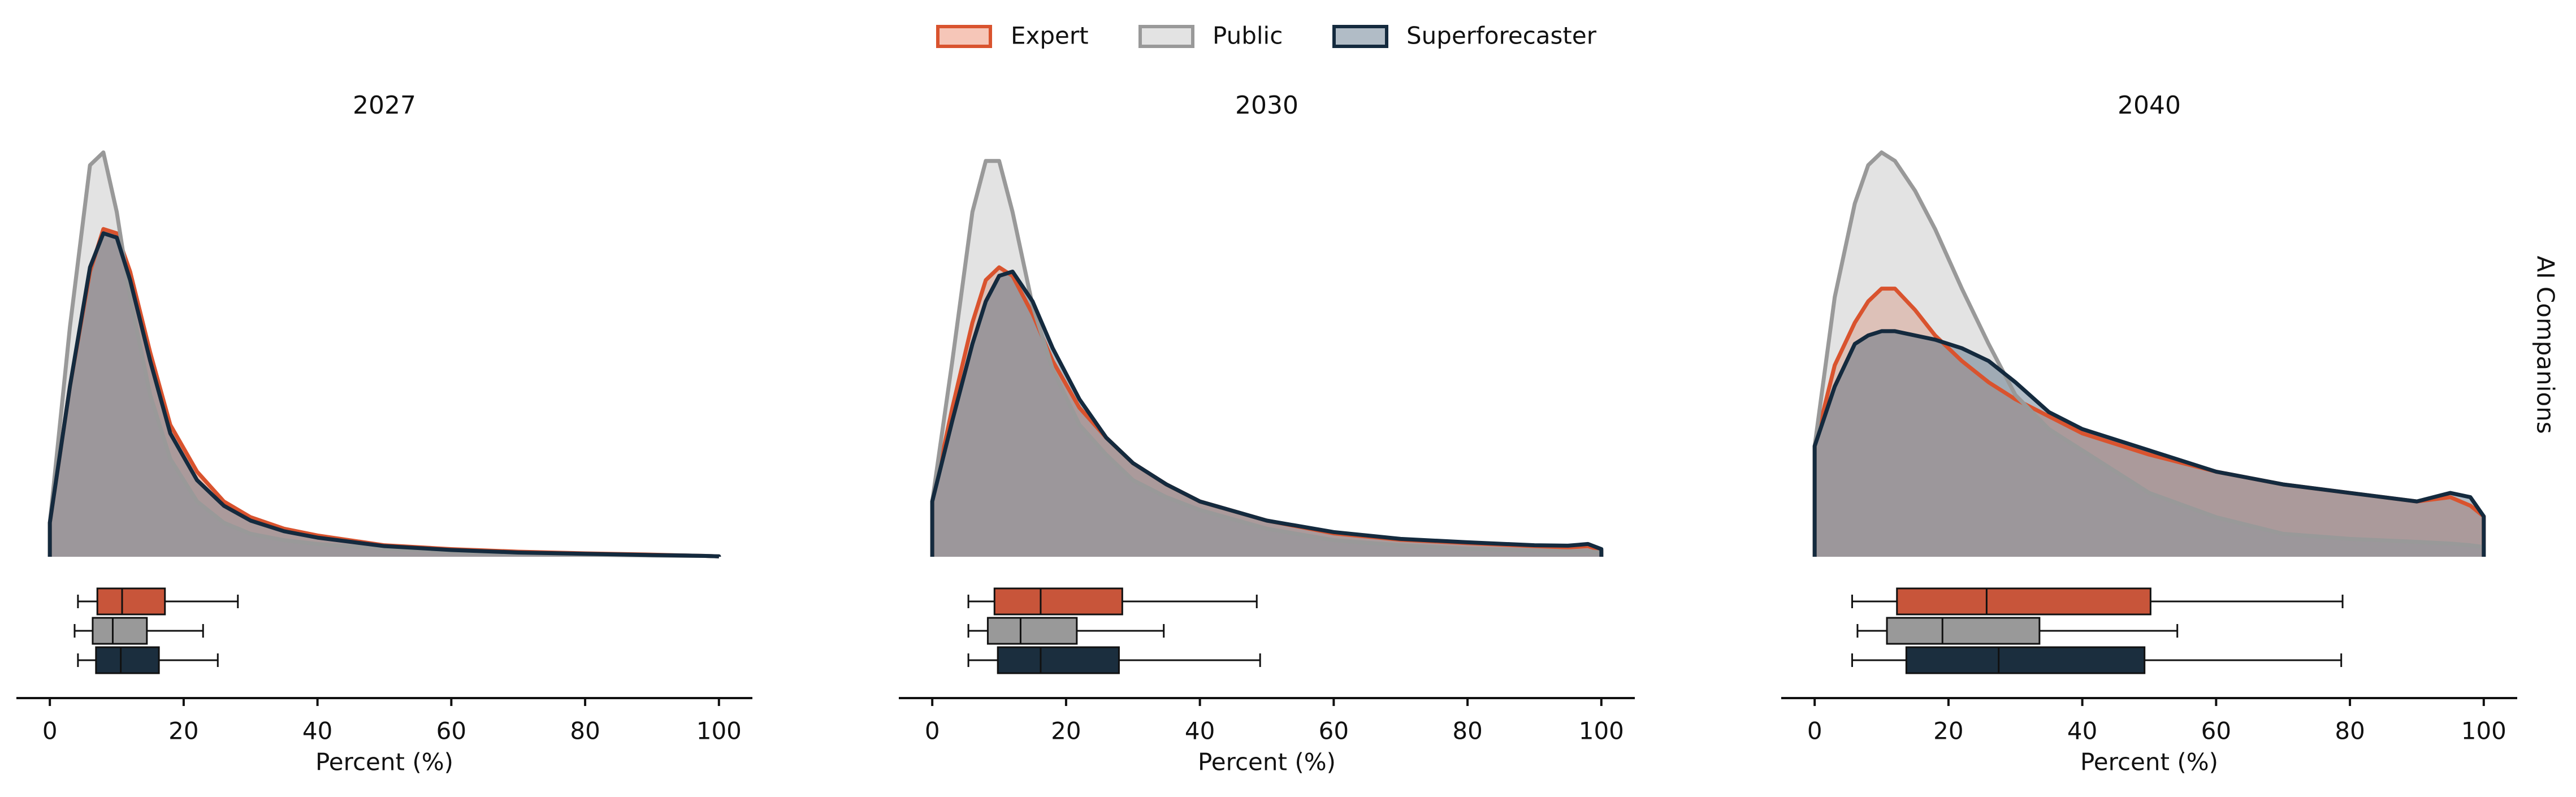  Describe the element at coordinates (1501, 36) in the screenshot. I see `legend-label: Superforecaster` at that location.